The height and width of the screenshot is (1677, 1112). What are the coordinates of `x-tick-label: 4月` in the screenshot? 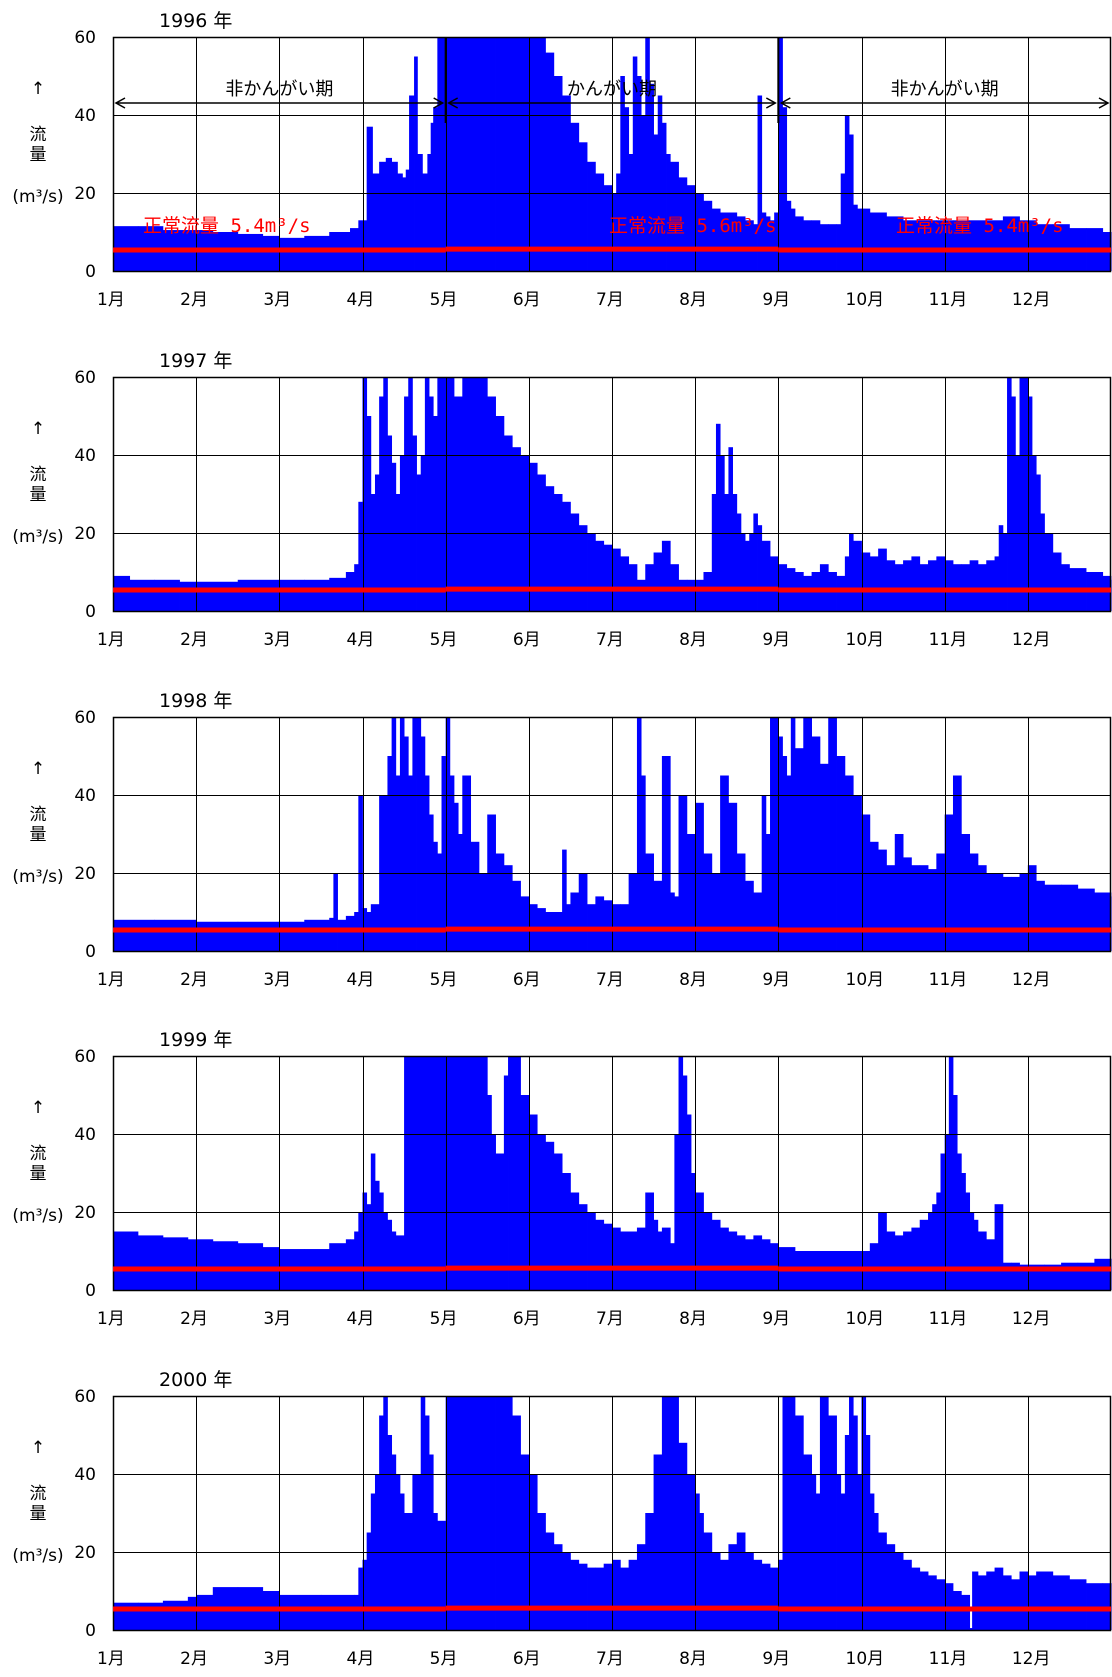 It's located at (361, 980).